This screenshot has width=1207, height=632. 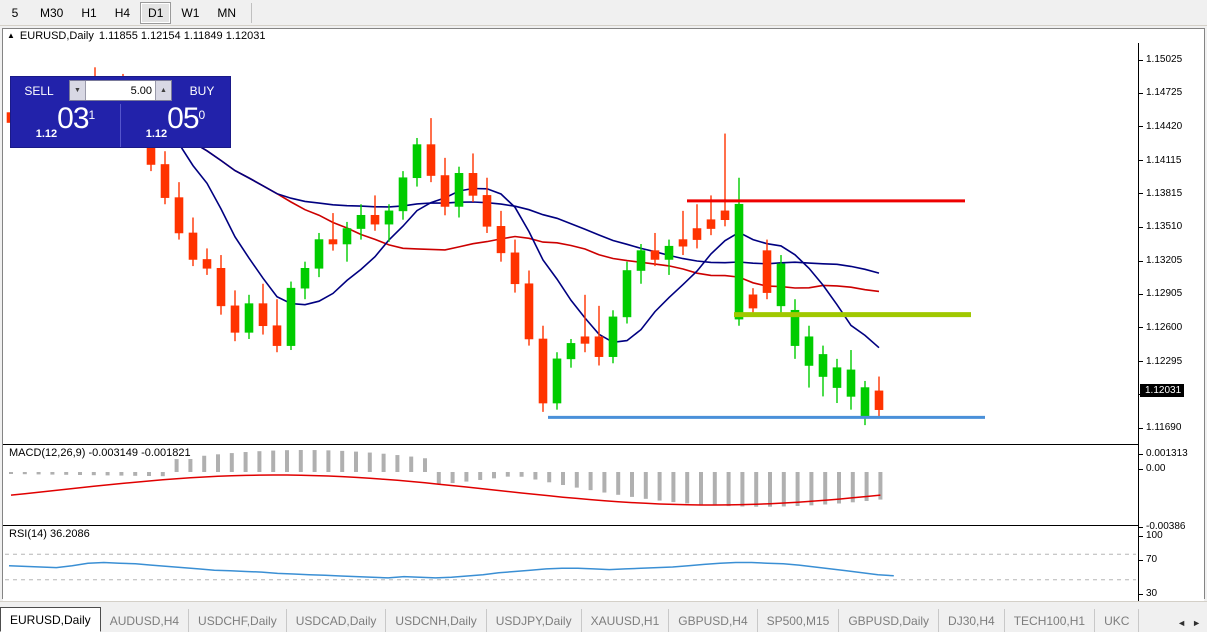 What do you see at coordinates (972, 620) in the screenshot?
I see `chart-tab-dj30-h4: DJ30,H4` at bounding box center [972, 620].